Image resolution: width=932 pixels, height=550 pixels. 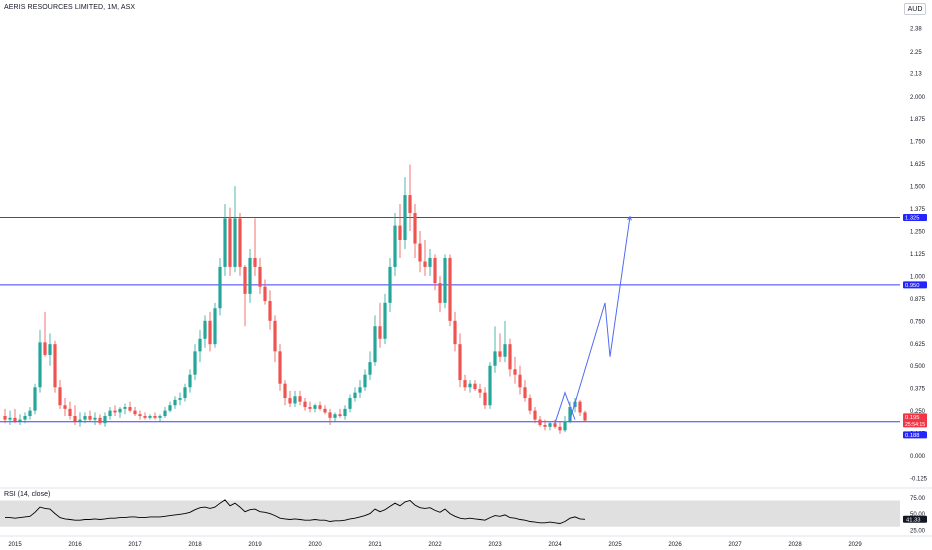 I want to click on time-tick-label: 2026, so click(x=675, y=545).